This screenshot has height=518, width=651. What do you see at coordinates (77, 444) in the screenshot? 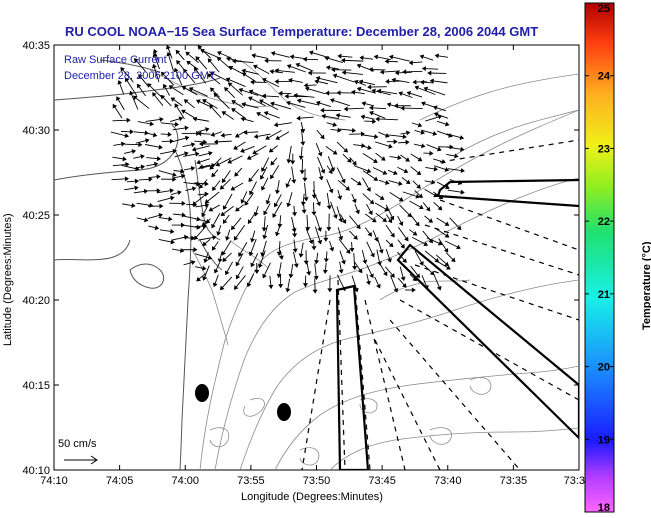
I see `scale-label: 50 cm/s` at bounding box center [77, 444].